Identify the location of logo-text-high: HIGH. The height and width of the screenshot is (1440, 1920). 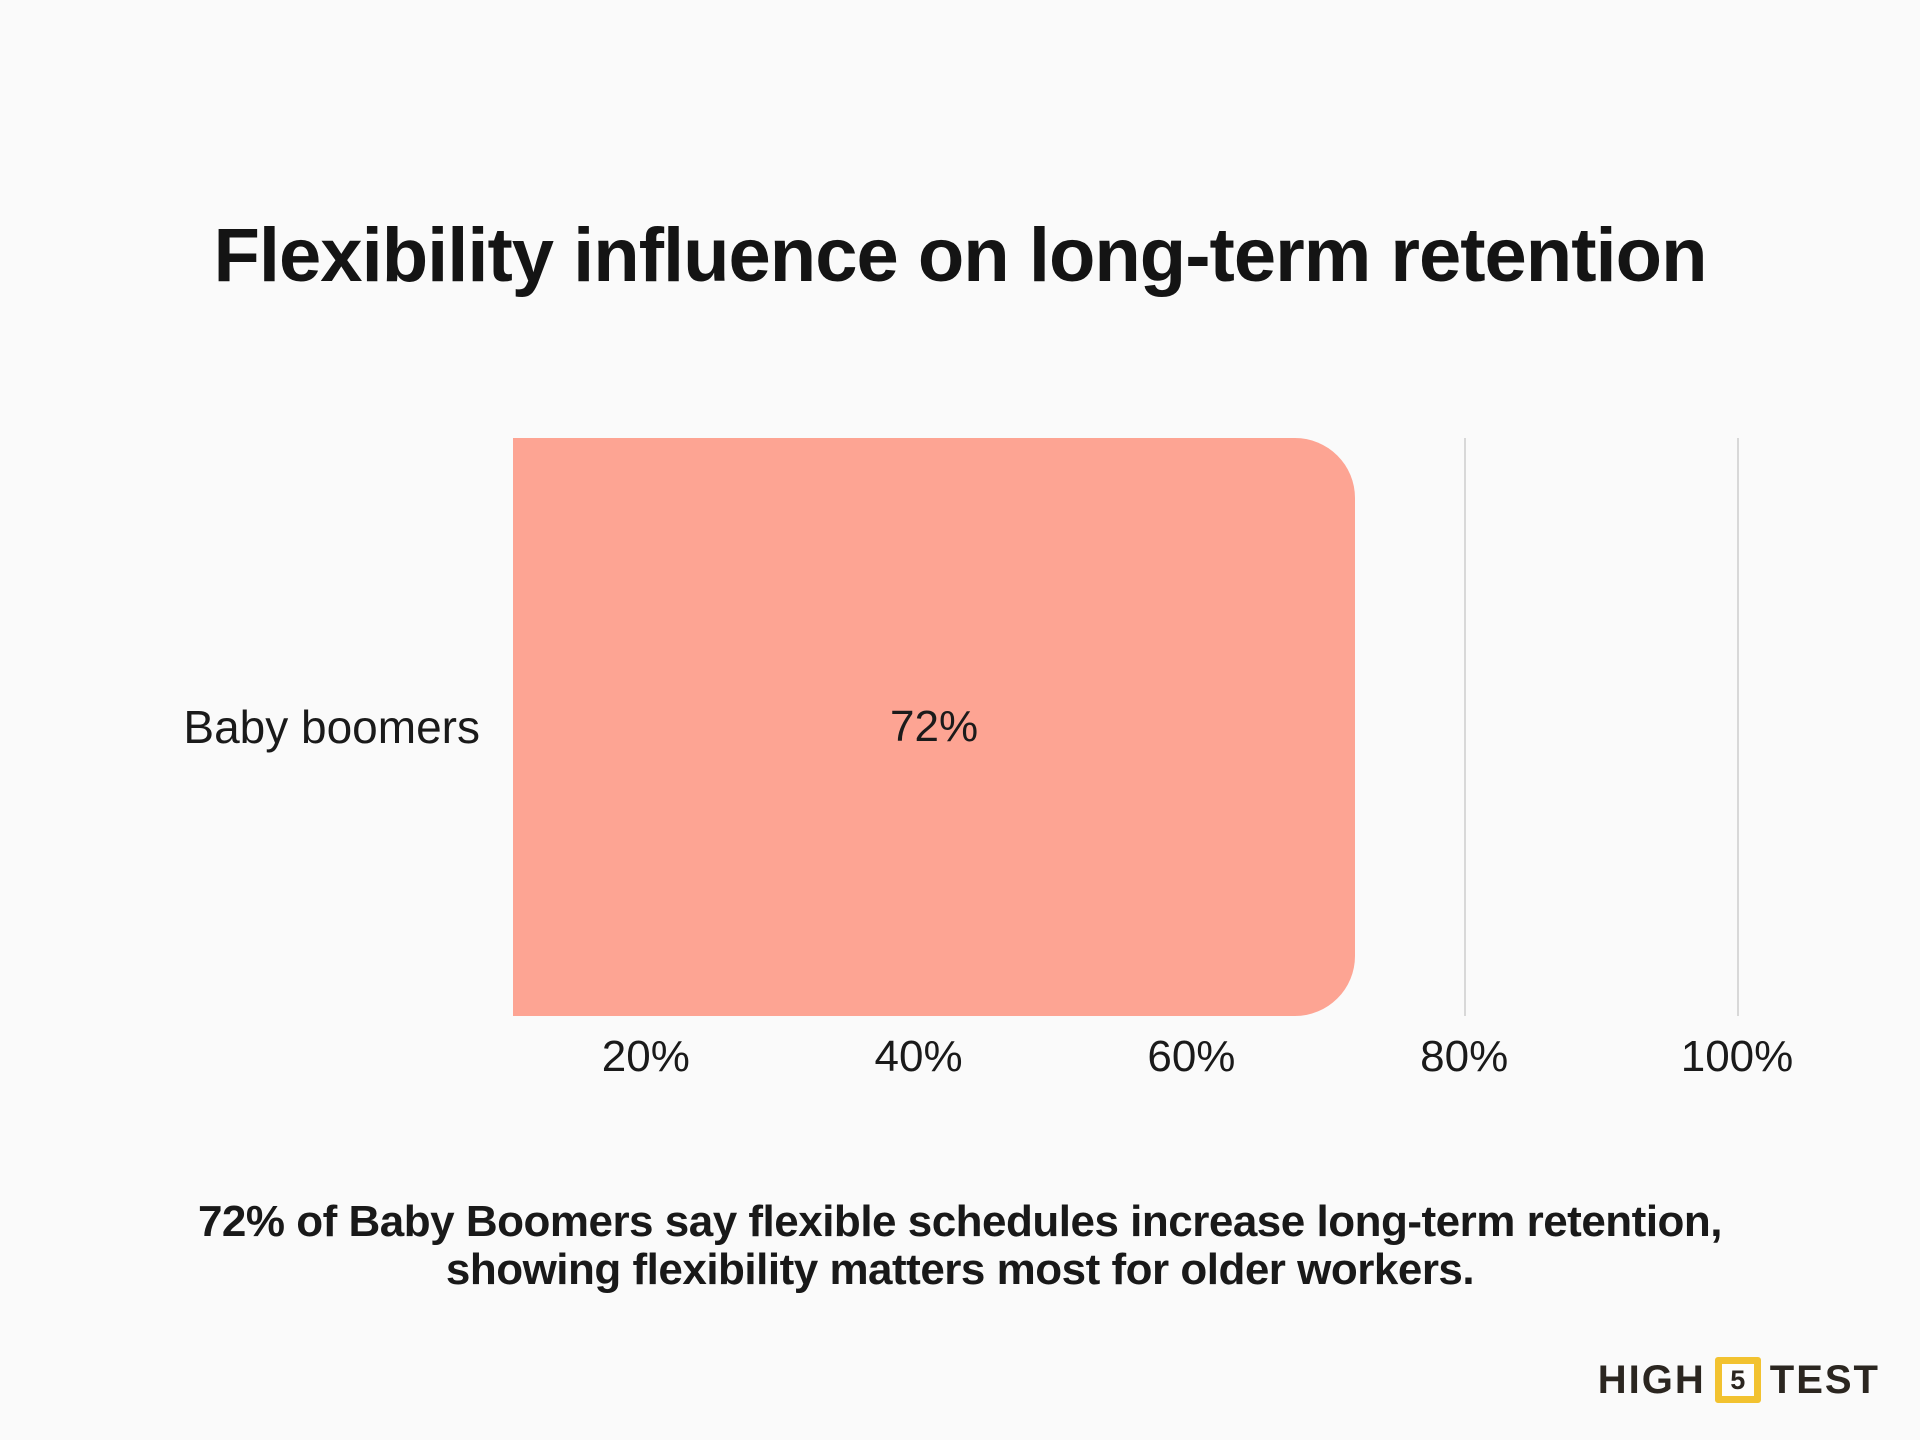
(1651, 1379).